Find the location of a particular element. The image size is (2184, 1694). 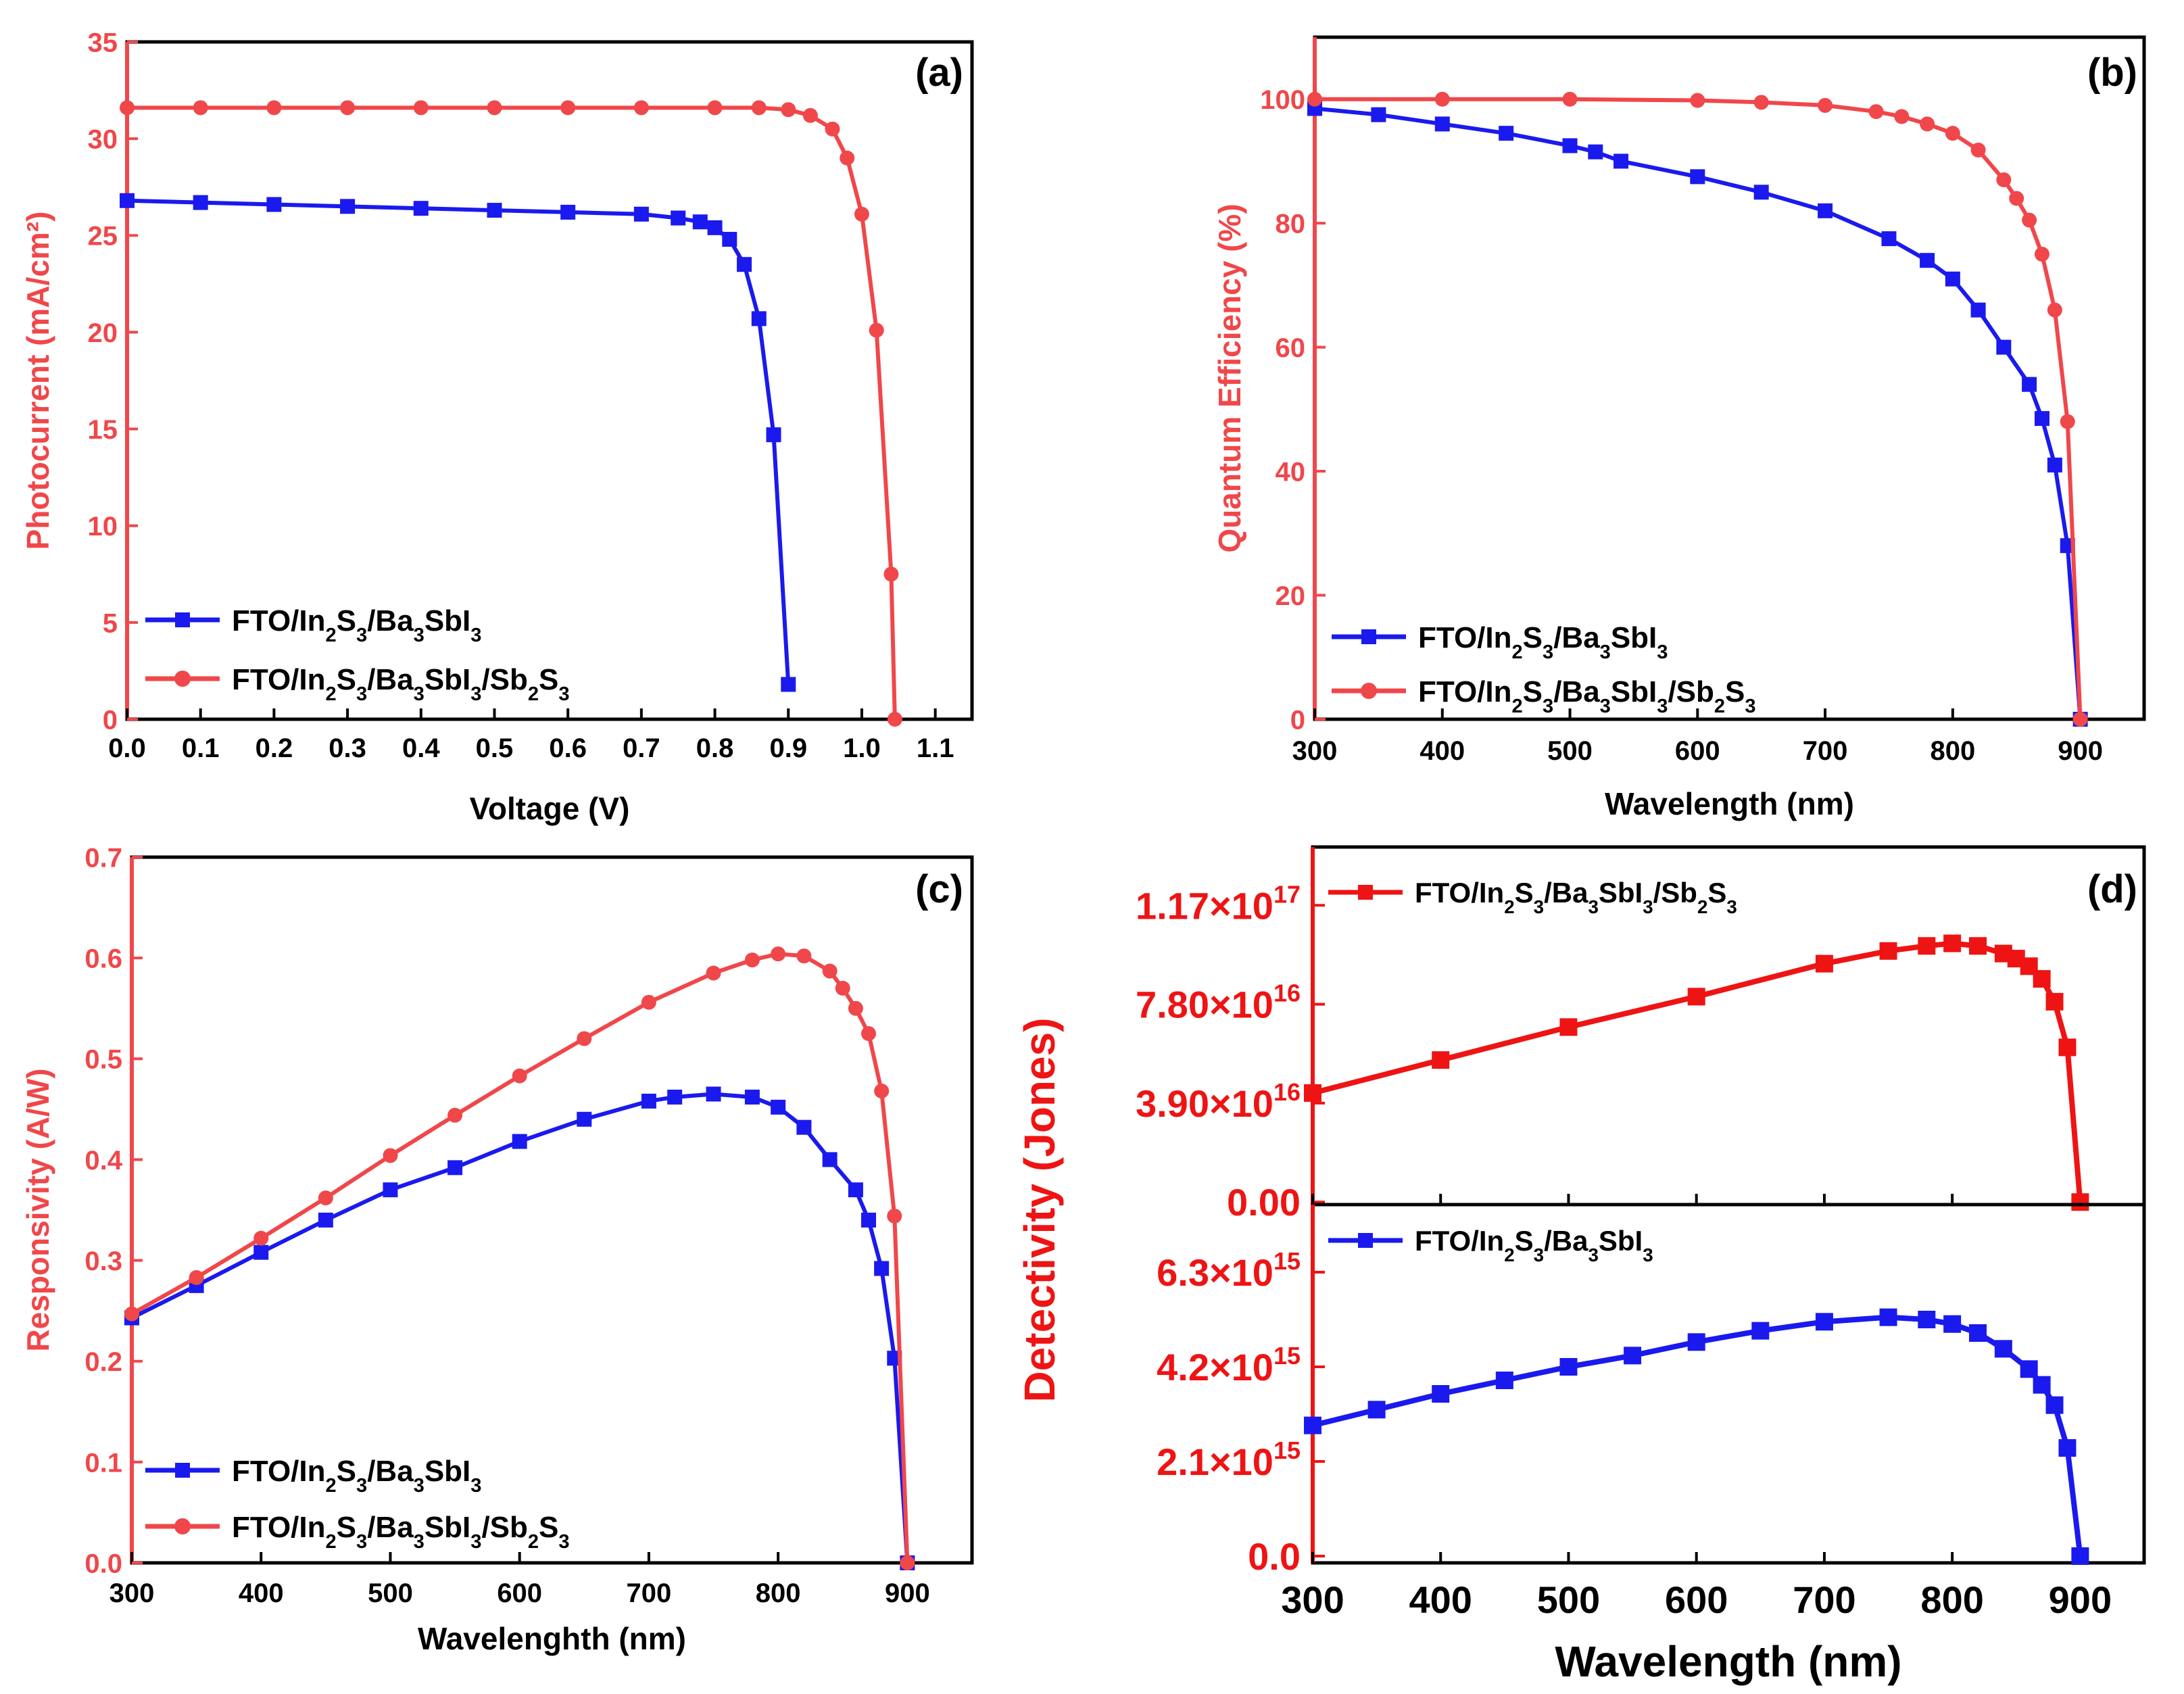

c-y-tick-label: 0.7 is located at coordinates (103, 858).